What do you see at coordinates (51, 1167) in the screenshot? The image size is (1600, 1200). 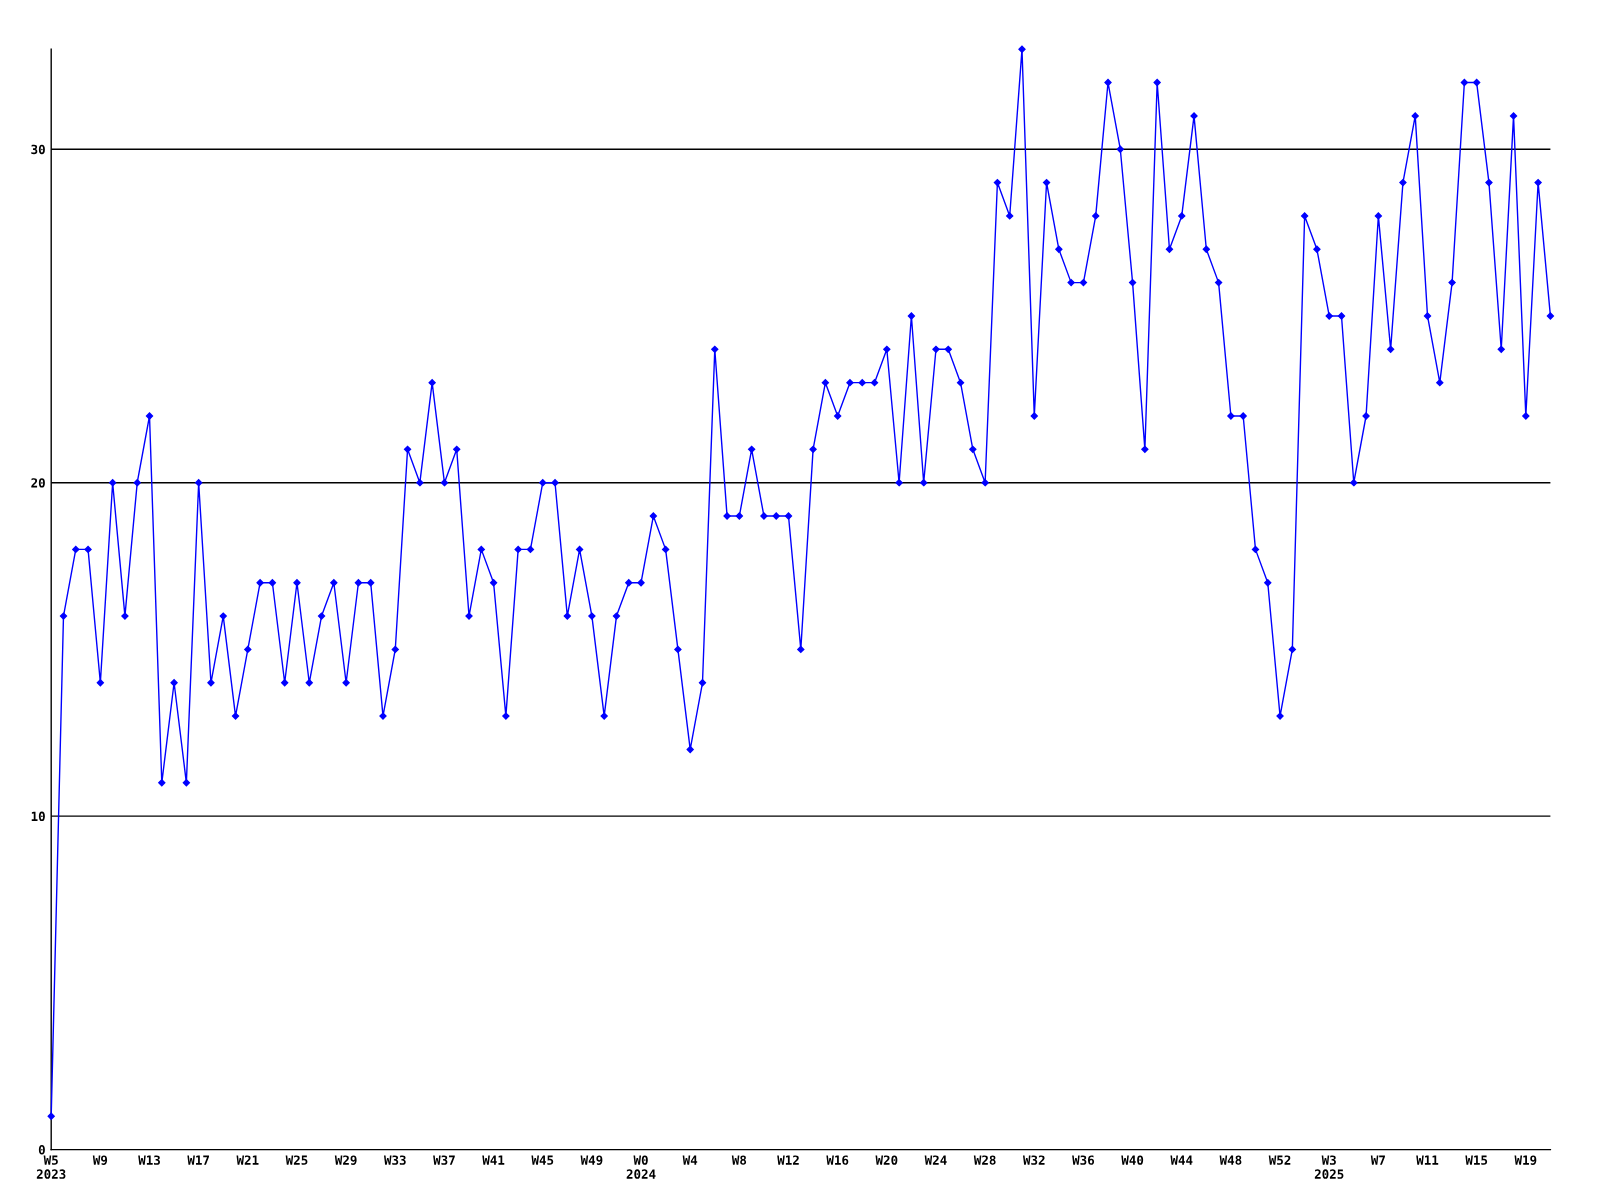 I see `x-tick-label: W5 2023` at bounding box center [51, 1167].